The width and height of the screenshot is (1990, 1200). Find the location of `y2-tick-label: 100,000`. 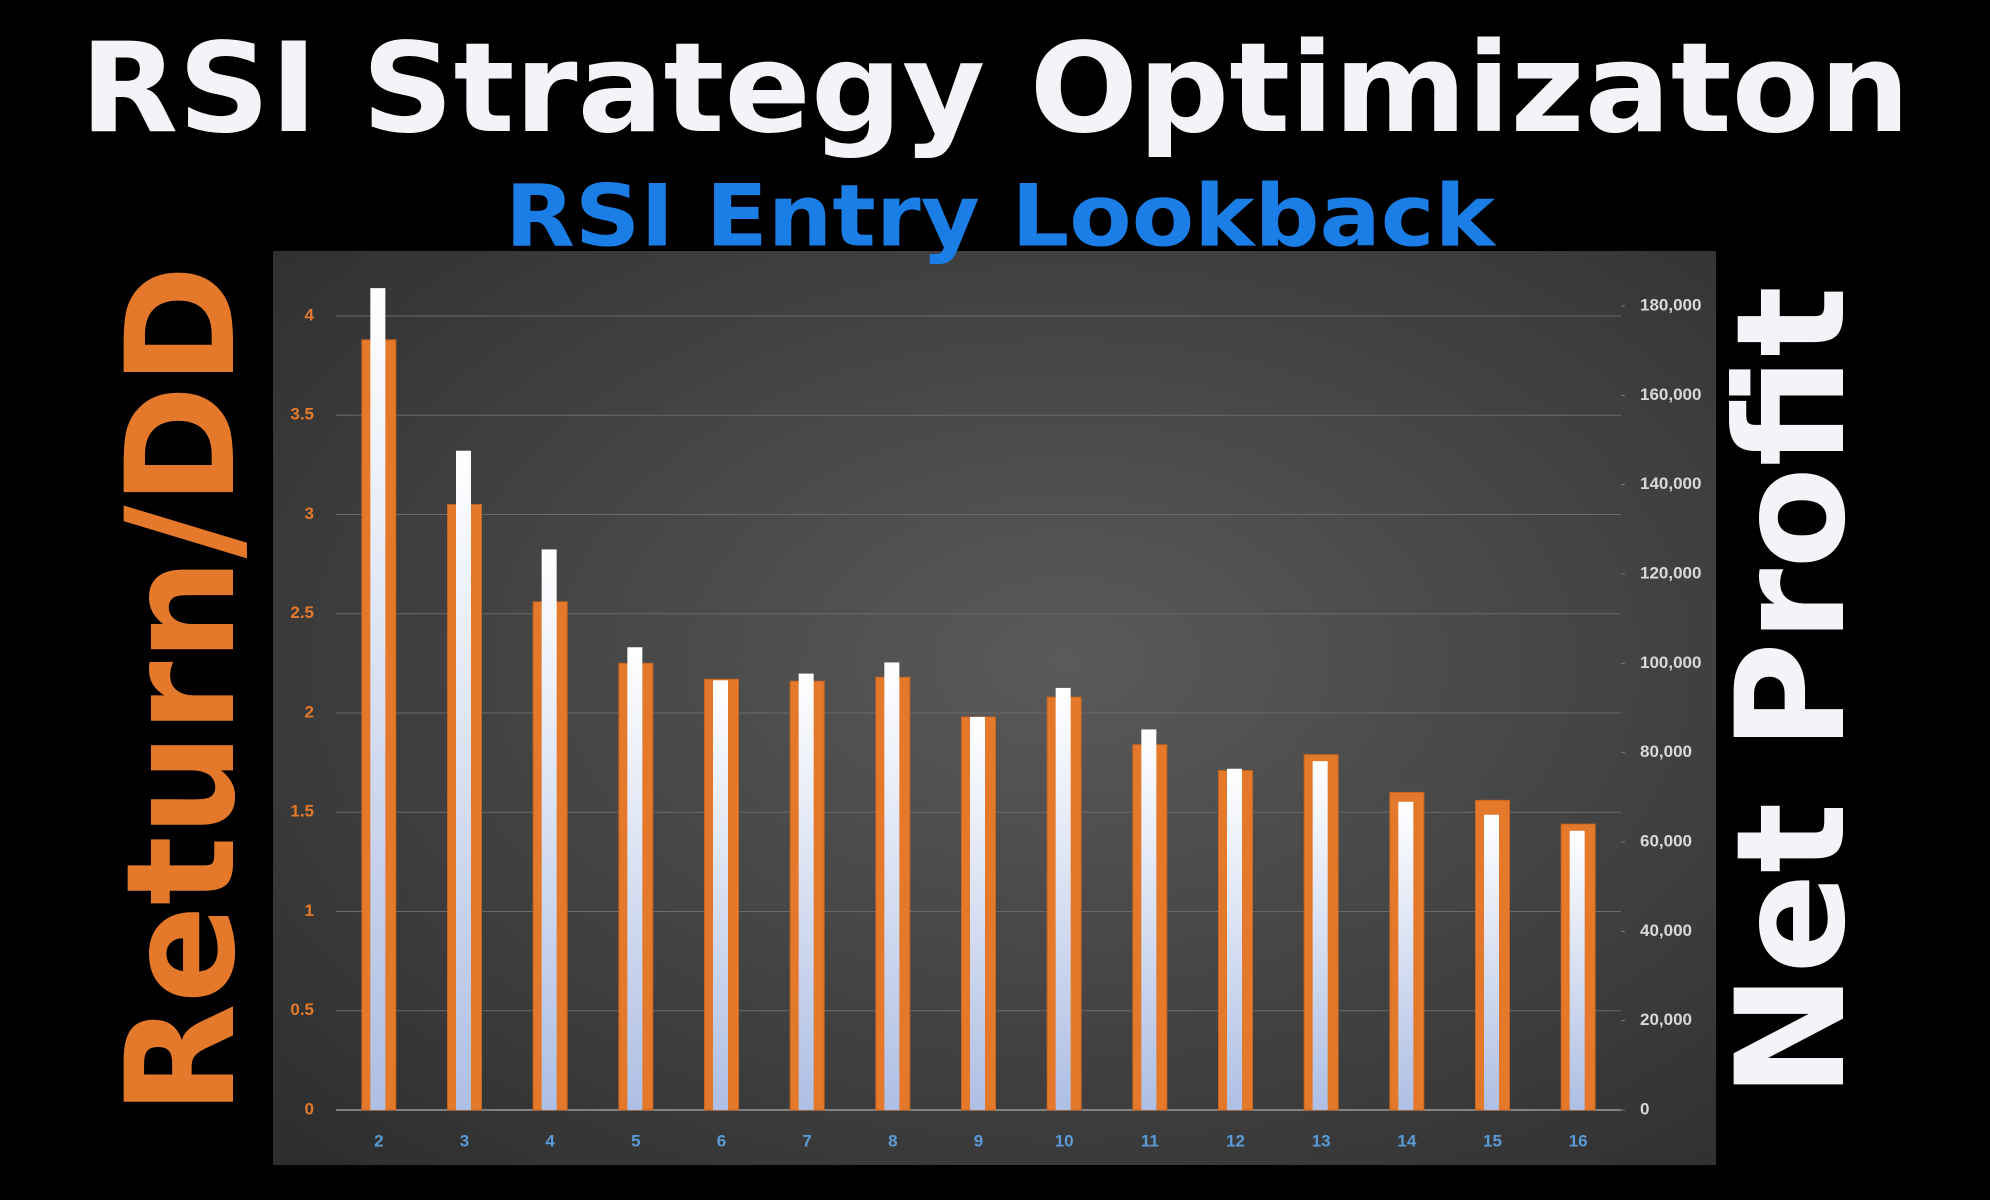

y2-tick-label: 100,000 is located at coordinates (1670, 662).